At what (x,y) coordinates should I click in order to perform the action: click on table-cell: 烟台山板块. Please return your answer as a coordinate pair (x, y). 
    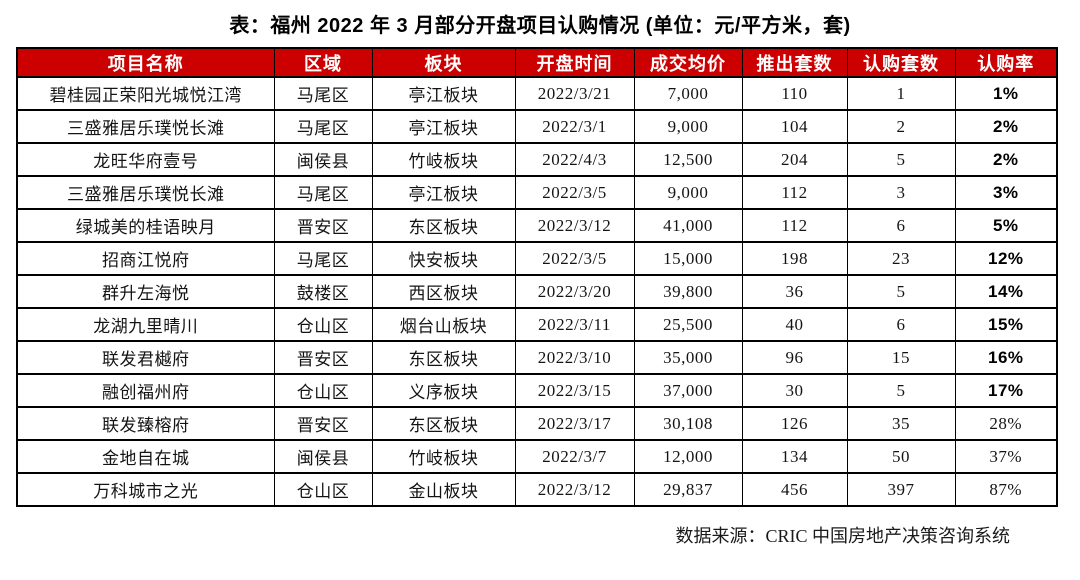
    Looking at the image, I should click on (443, 324).